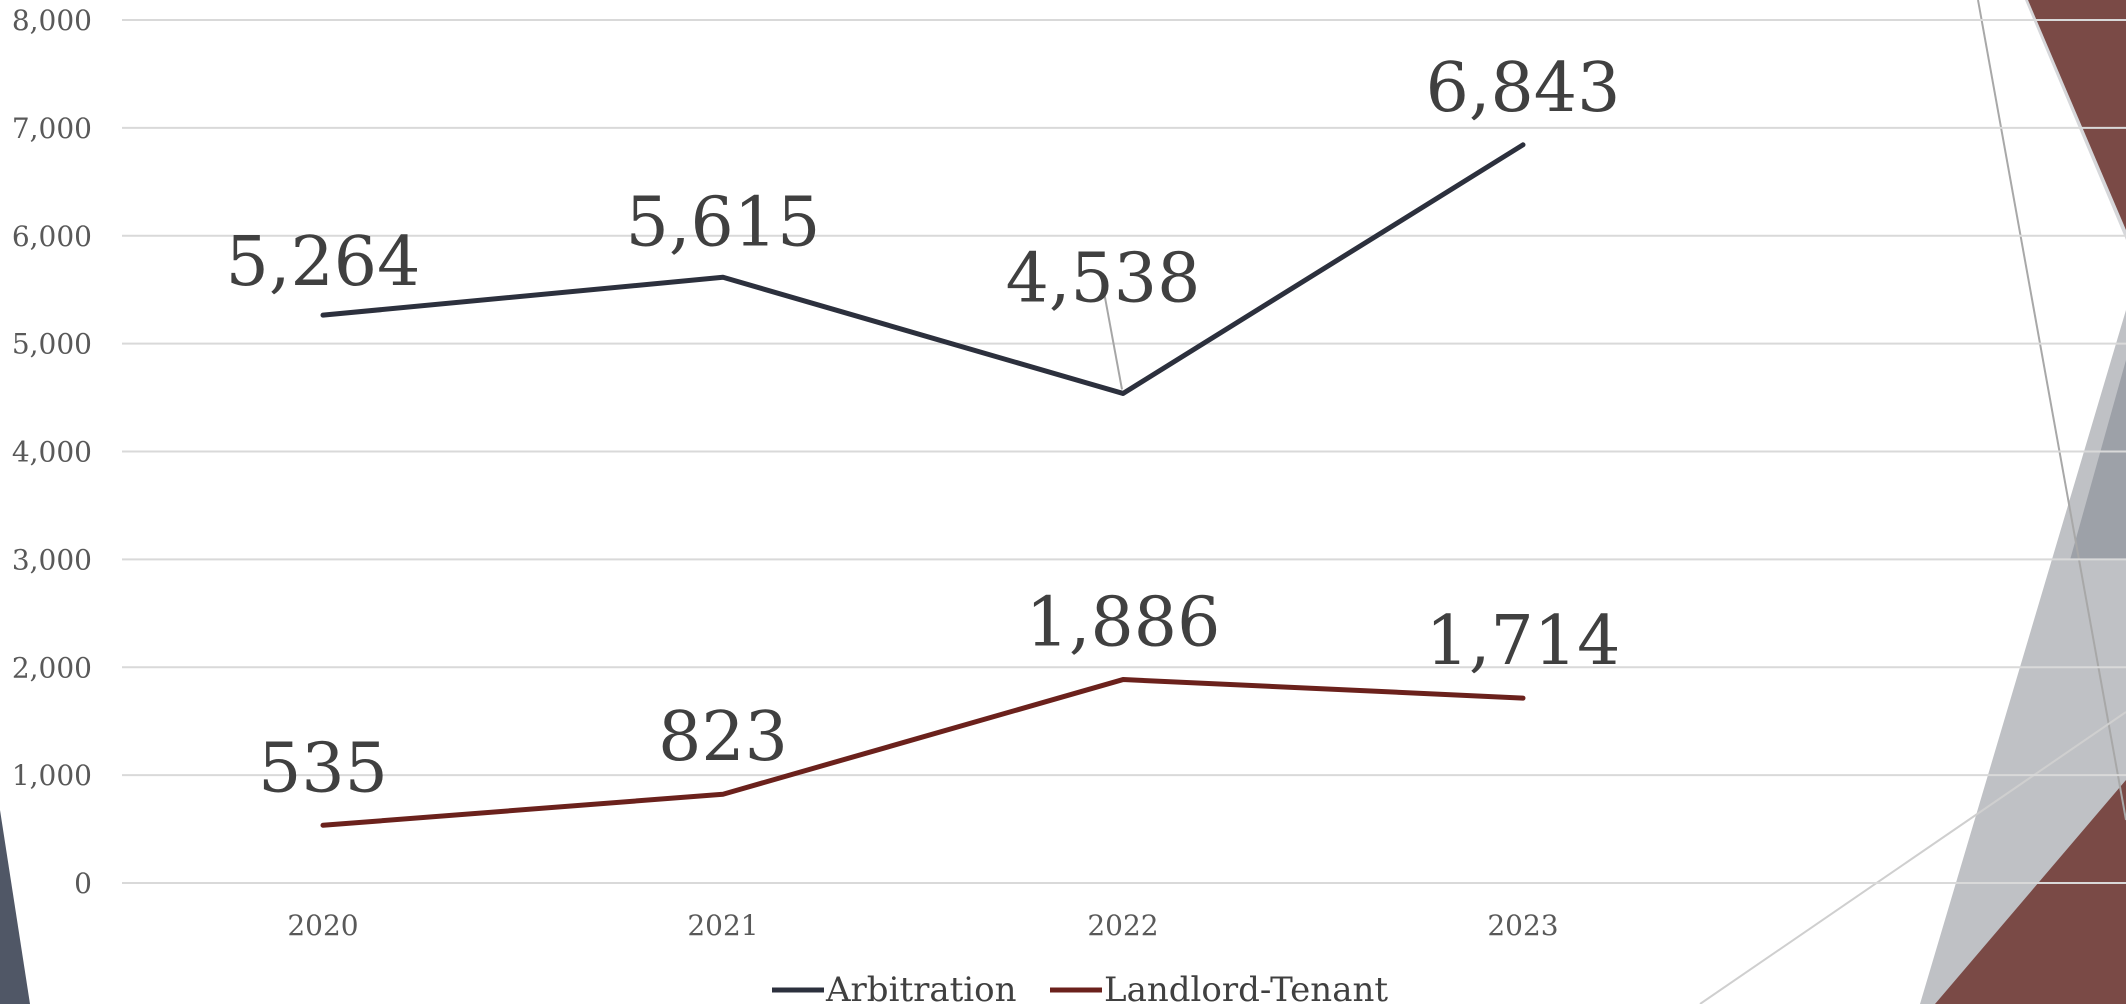 The height and width of the screenshot is (1004, 2126). I want to click on x-tick-label: 2021, so click(722, 925).